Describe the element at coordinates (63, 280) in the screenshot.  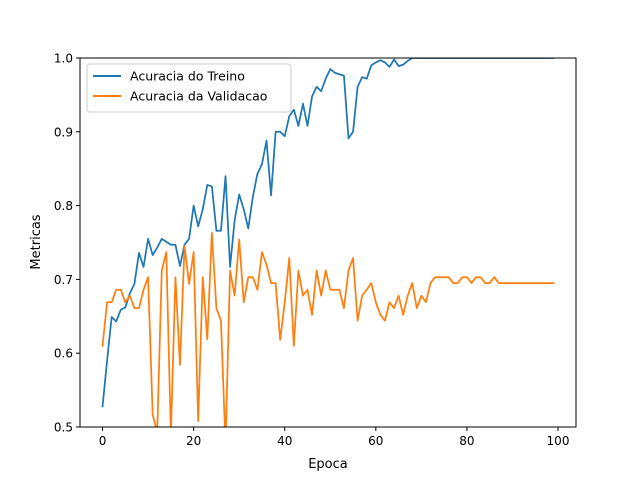
I see `y-tick-label: 0.7` at that location.